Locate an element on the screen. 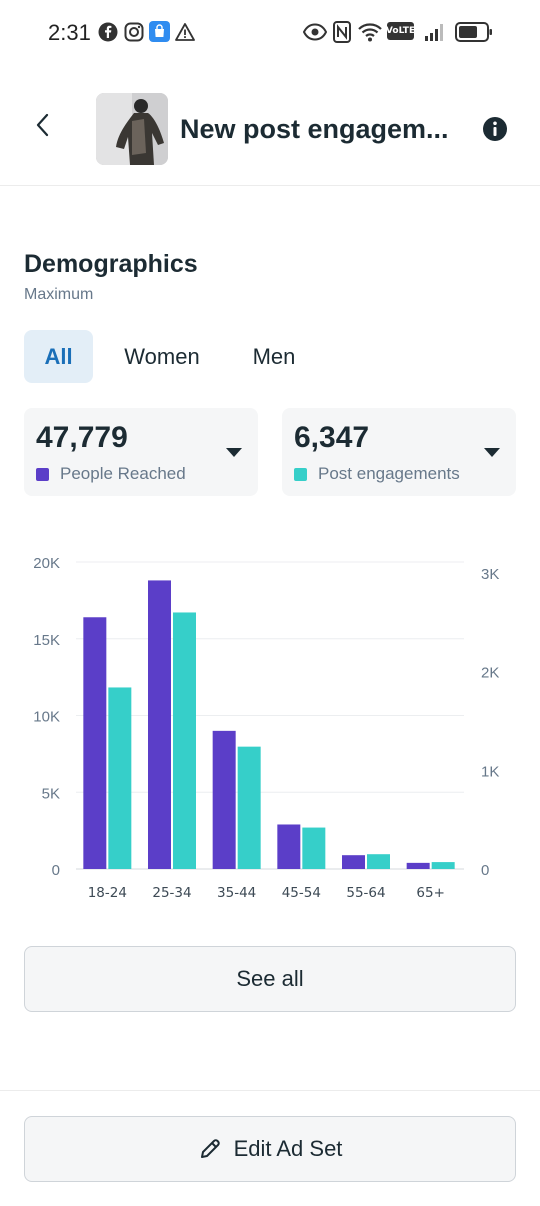 This screenshot has width=540, height=1206. metric-label: People Reached is located at coordinates (123, 473).